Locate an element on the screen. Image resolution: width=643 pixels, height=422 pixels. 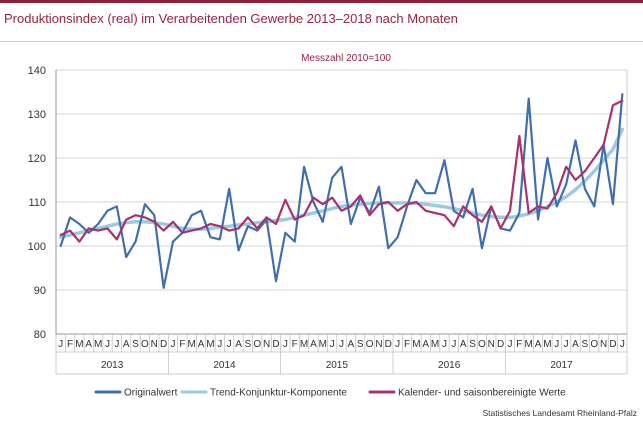
y-tick-label: 110 is located at coordinates (37, 203).